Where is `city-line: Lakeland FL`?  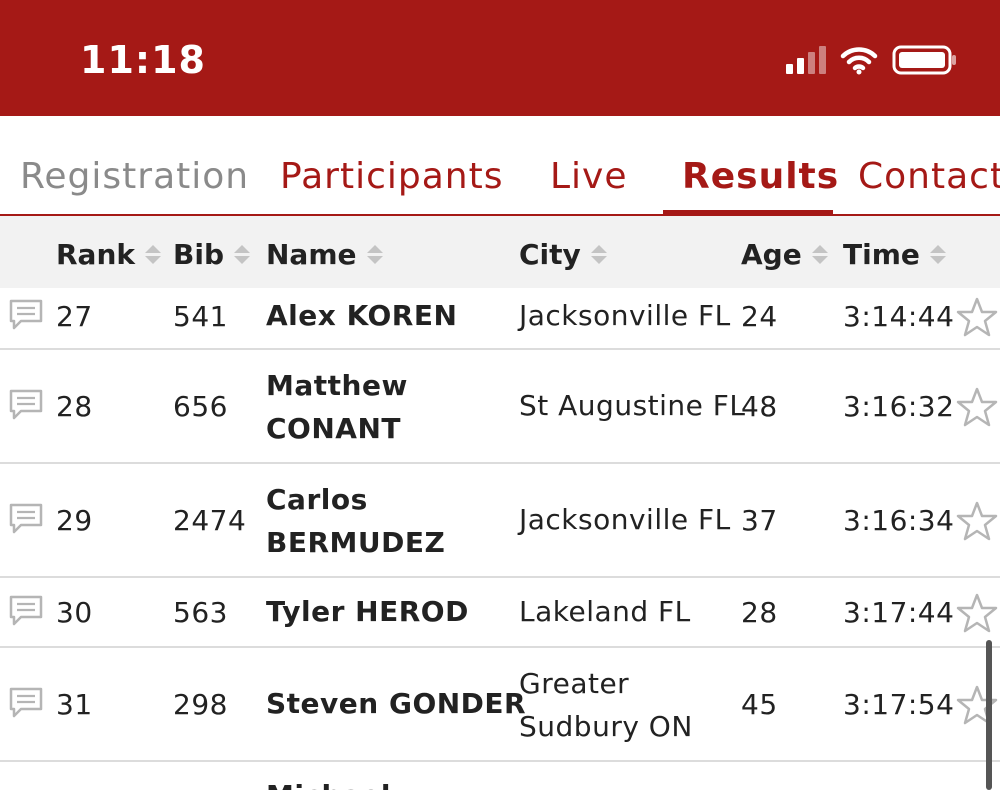
city-line: Lakeland FL is located at coordinates (605, 611).